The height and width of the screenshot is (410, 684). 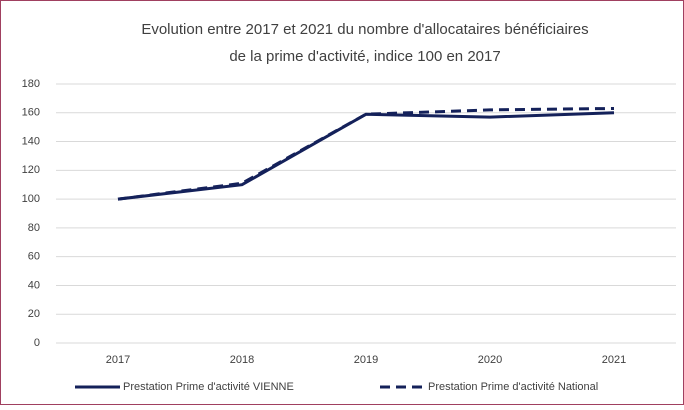 I want to click on legend-label: Prestation Prime d'activité VIENNE, so click(x=208, y=387).